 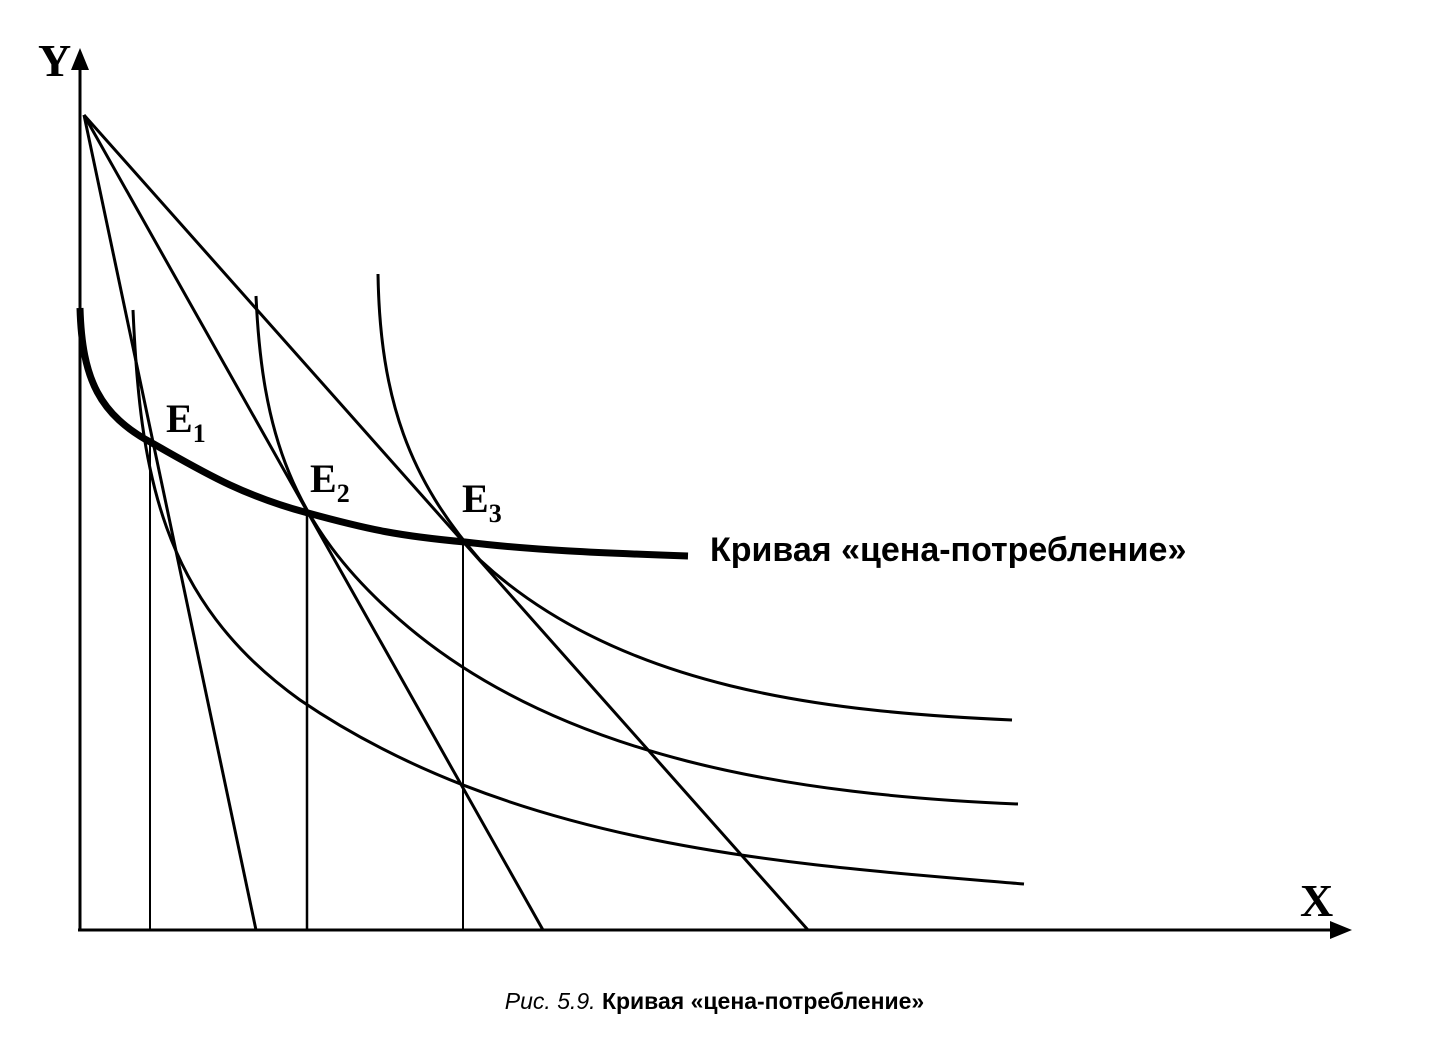 What do you see at coordinates (763, 1001) in the screenshot?
I see `caption-title: Кривая «цена-потребление»` at bounding box center [763, 1001].